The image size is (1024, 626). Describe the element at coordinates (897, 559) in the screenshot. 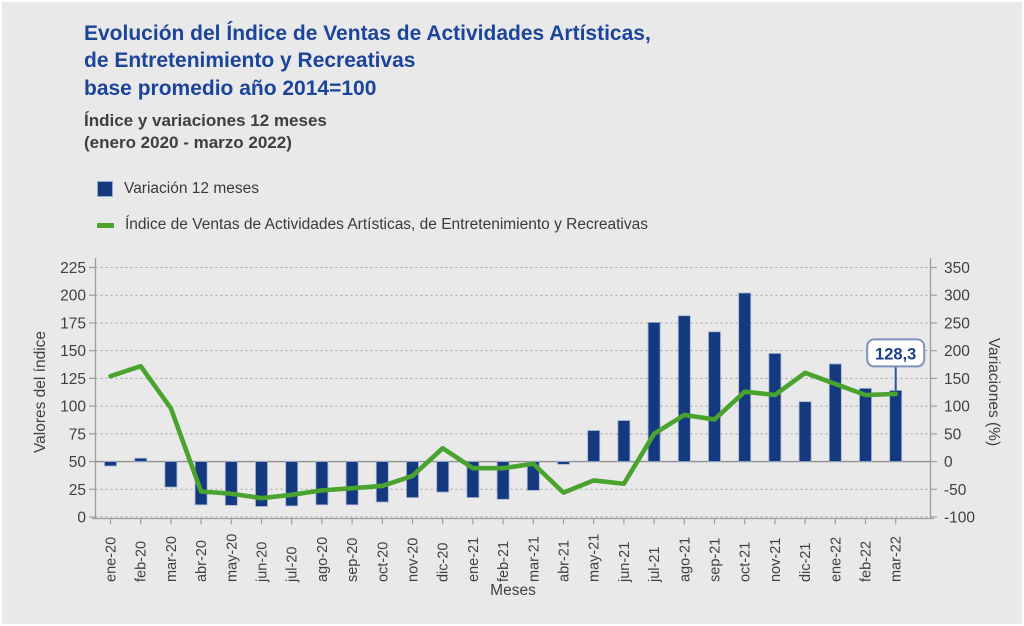

I see `svg-text: mar-22` at that location.